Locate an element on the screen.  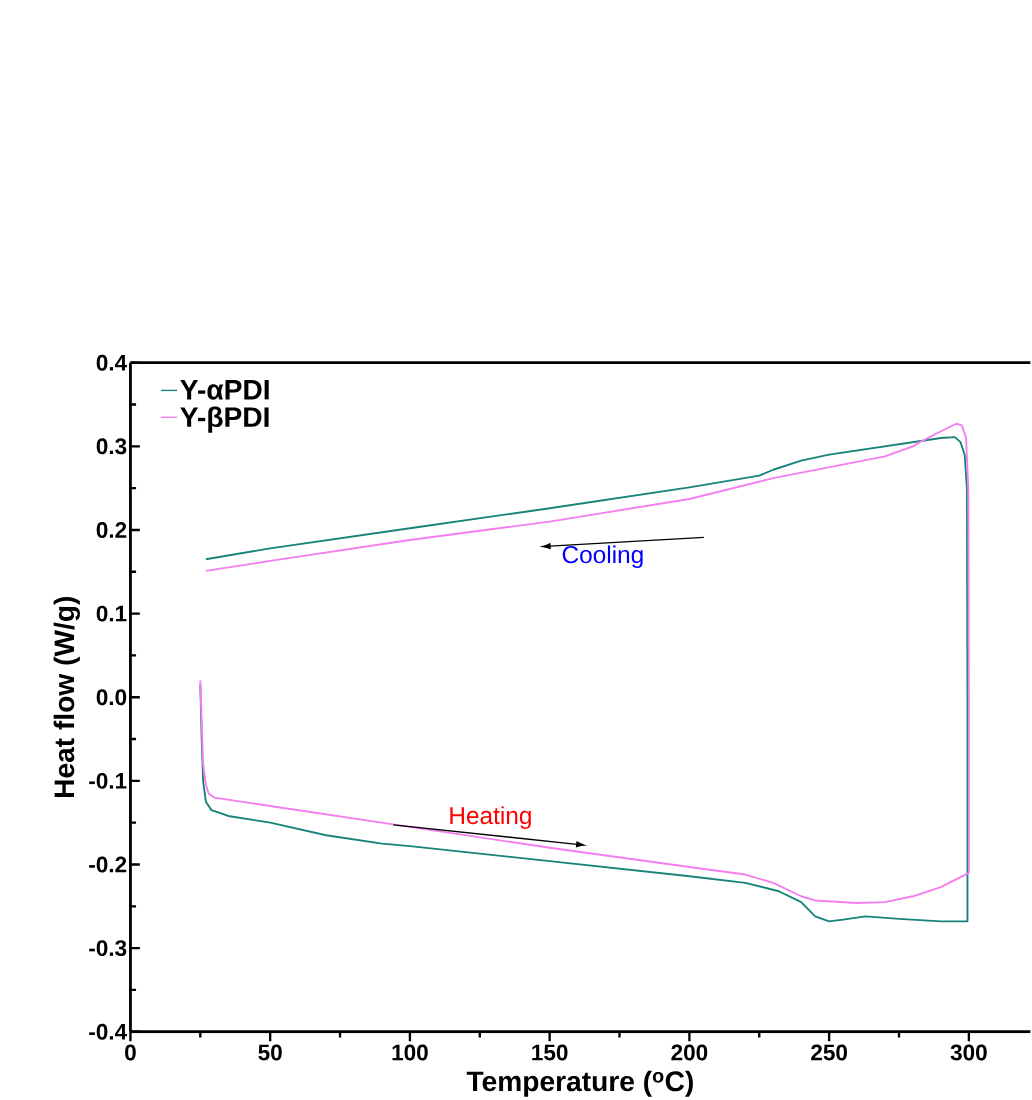
legend-label: Y-βPDI is located at coordinates (224, 419).